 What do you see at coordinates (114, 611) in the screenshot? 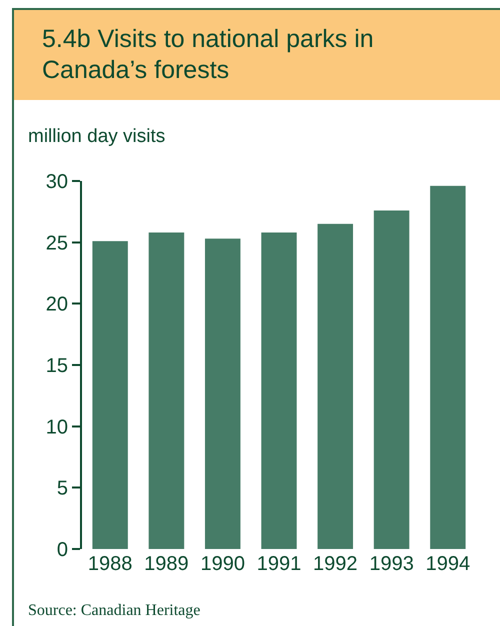
I see `source-note: Source: Canadian Heritage` at bounding box center [114, 611].